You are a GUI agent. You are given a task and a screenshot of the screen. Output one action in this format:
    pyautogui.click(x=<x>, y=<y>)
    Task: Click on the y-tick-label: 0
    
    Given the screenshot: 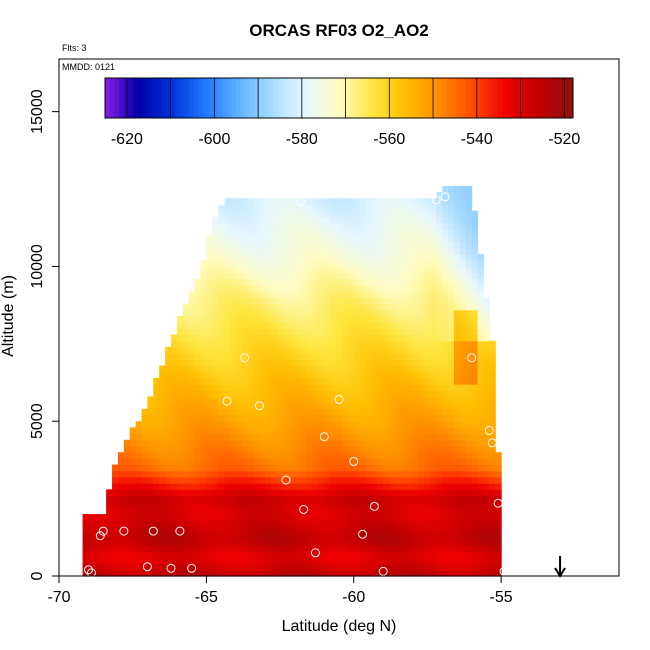 What is the action you would take?
    pyautogui.click(x=37, y=575)
    